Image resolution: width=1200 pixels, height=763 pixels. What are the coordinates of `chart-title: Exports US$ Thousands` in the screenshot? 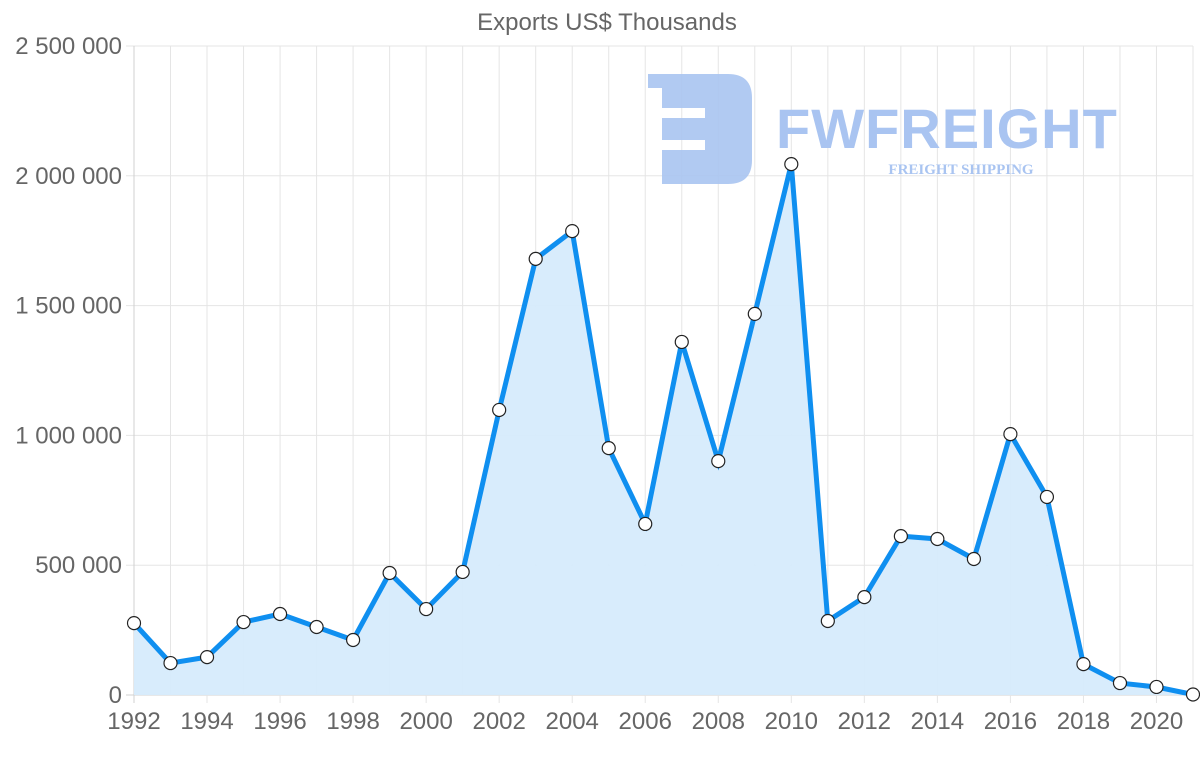 It's located at (607, 22).